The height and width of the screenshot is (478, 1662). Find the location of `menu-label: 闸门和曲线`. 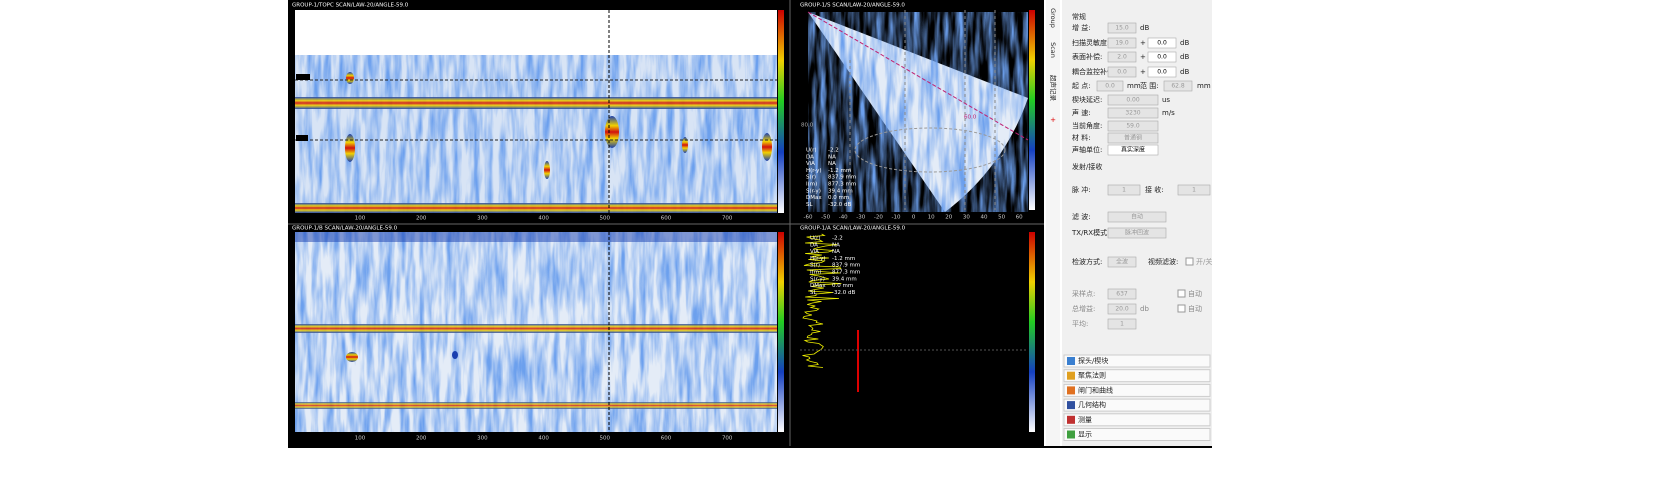

menu-label: 闸门和曲线 is located at coordinates (1095, 389).